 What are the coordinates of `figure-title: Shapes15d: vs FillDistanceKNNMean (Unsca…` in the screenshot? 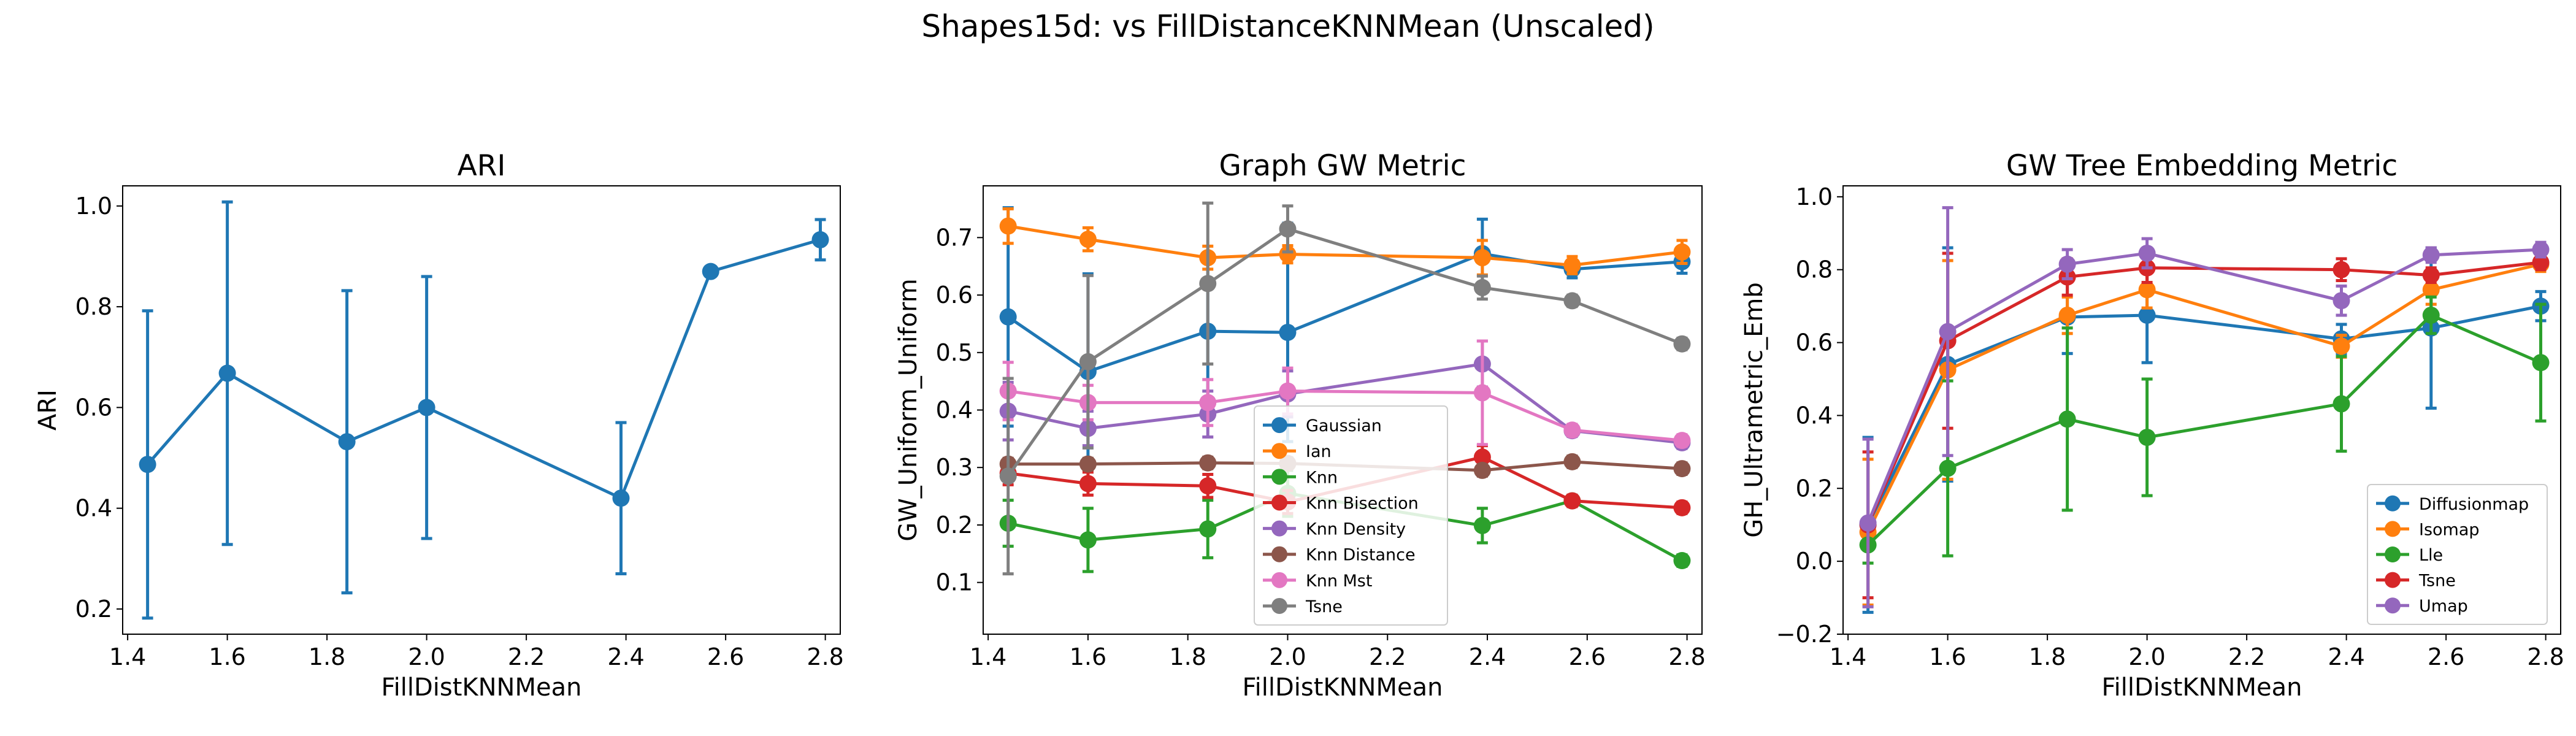 It's located at (1287, 26).